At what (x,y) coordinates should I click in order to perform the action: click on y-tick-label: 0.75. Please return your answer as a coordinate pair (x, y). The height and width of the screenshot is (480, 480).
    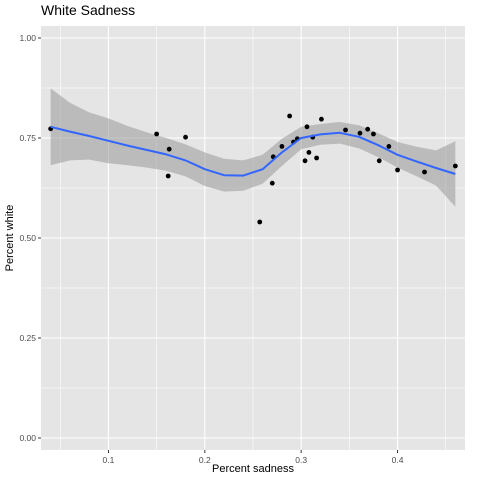
    Looking at the image, I should click on (27, 138).